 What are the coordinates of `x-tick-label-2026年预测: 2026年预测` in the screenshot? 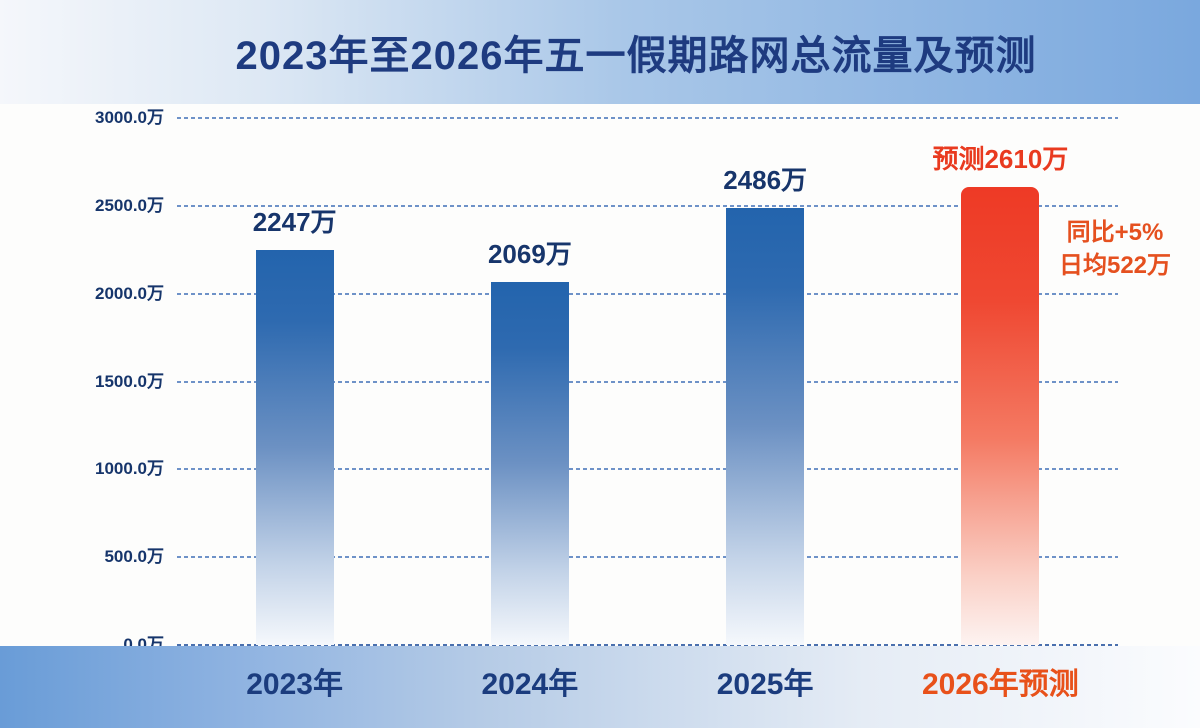 It's located at (1000, 684).